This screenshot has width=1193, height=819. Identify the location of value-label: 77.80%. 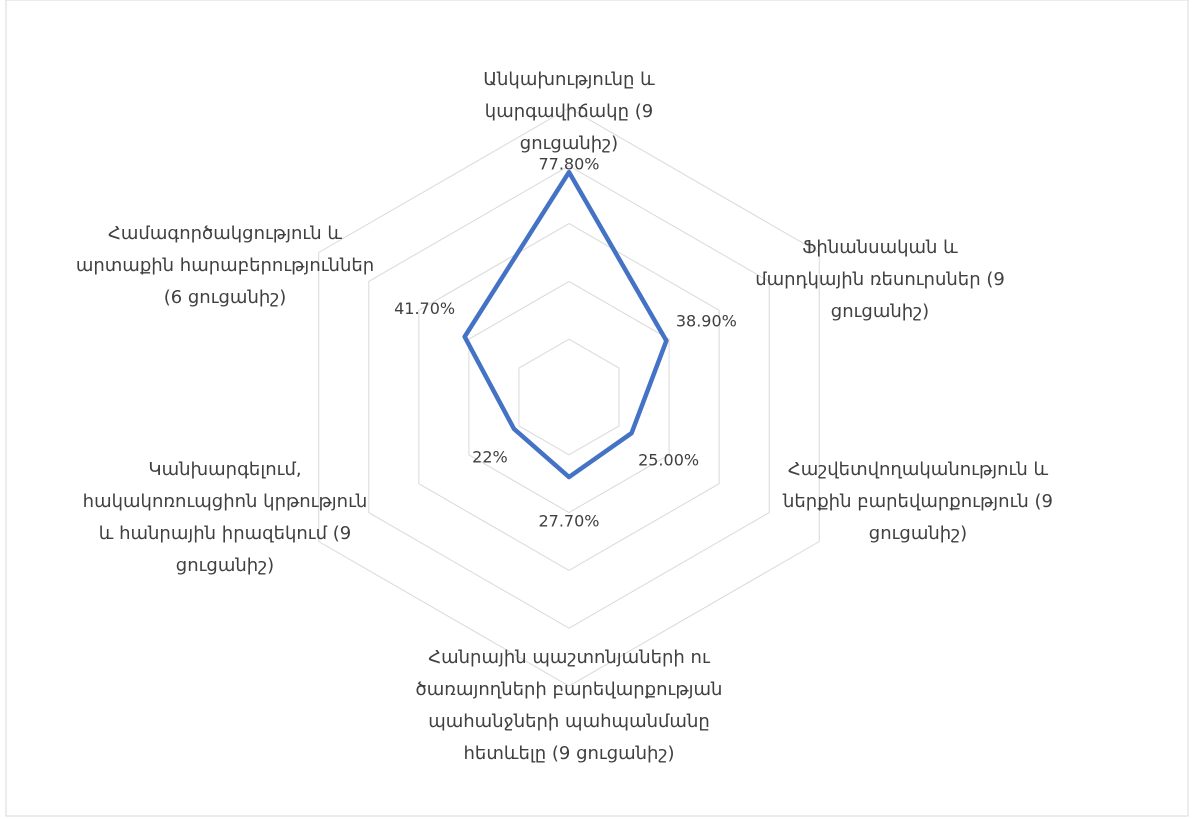
(568, 164).